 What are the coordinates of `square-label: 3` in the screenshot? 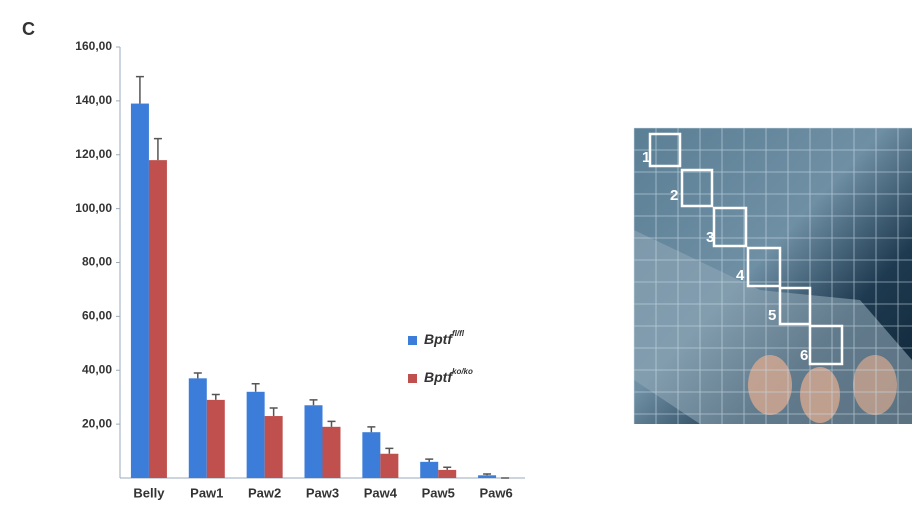 It's located at (710, 237).